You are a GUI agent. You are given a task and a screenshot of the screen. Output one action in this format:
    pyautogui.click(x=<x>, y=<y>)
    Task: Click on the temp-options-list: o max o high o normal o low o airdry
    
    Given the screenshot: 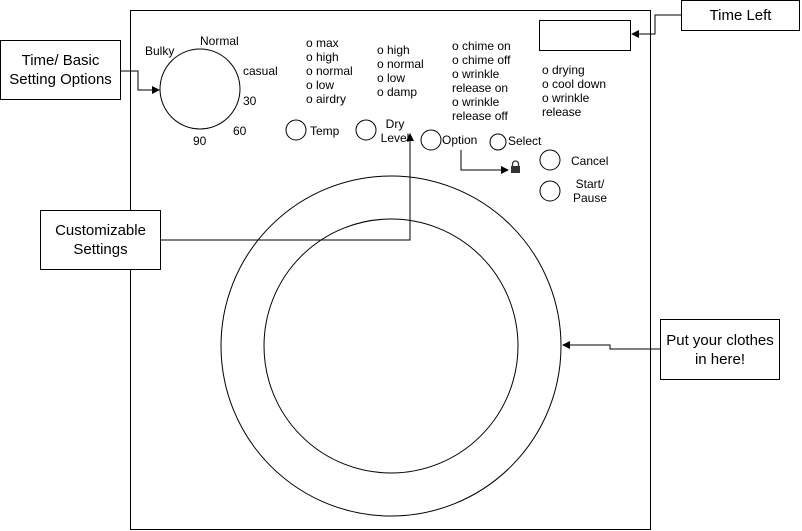 What is the action you would take?
    pyautogui.click(x=329, y=71)
    